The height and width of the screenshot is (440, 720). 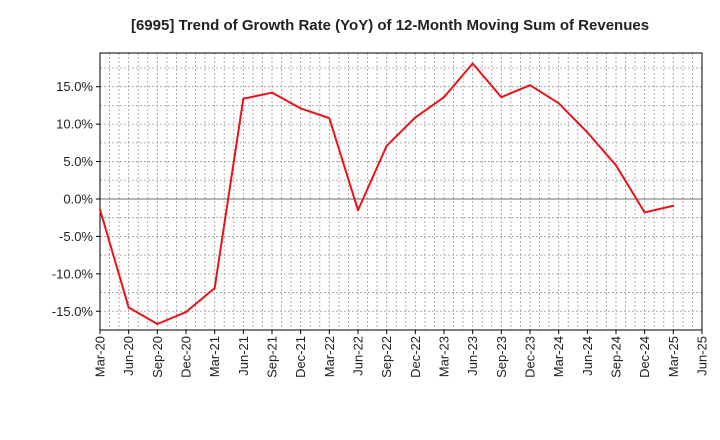 I want to click on x-tick-label: Sep-23, so click(x=501, y=357).